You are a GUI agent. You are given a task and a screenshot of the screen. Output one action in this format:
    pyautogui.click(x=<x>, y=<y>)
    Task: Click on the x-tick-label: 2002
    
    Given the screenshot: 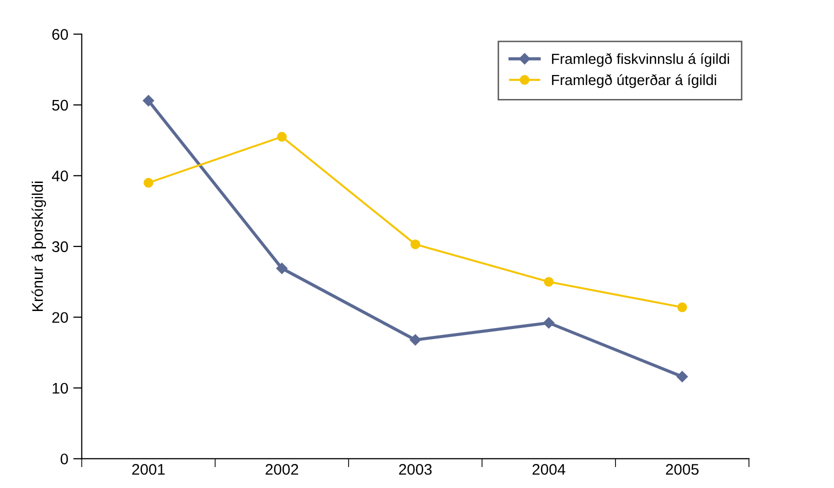 What is the action you would take?
    pyautogui.click(x=282, y=469)
    